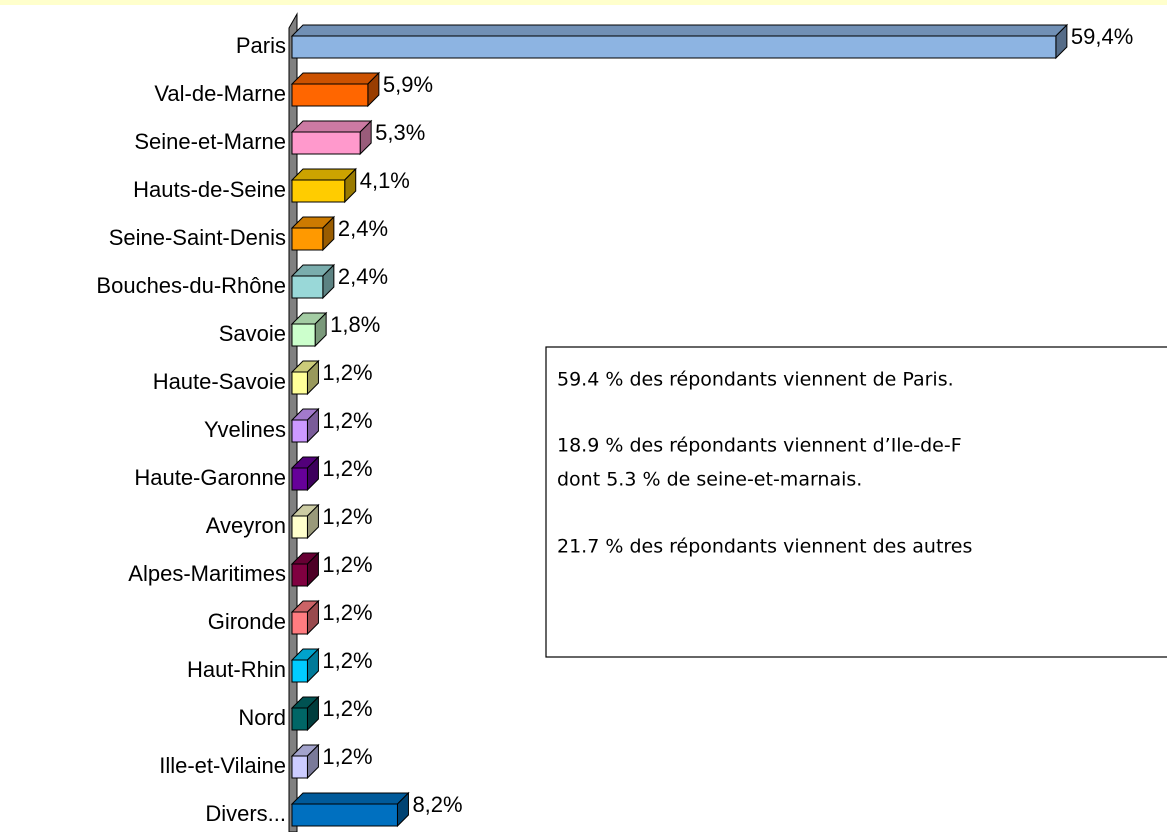  What do you see at coordinates (385, 180) in the screenshot?
I see `value-label: 4,1%` at bounding box center [385, 180].